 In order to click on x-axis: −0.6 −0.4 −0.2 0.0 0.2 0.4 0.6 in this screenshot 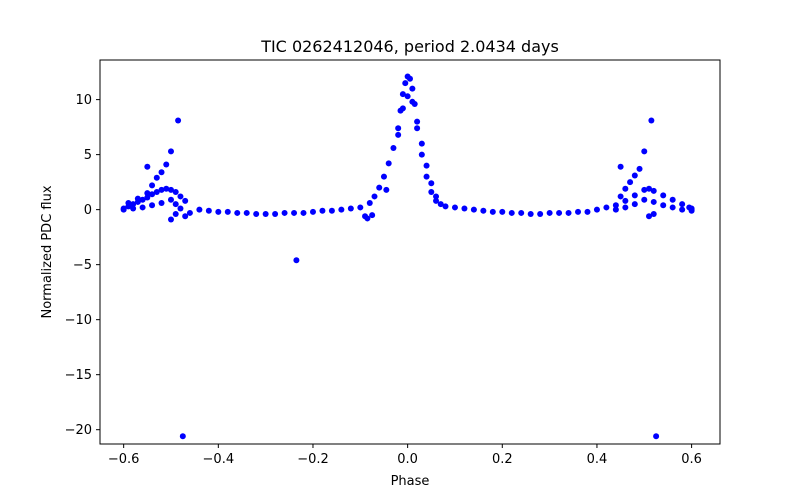, I will do `click(405, 455)`.